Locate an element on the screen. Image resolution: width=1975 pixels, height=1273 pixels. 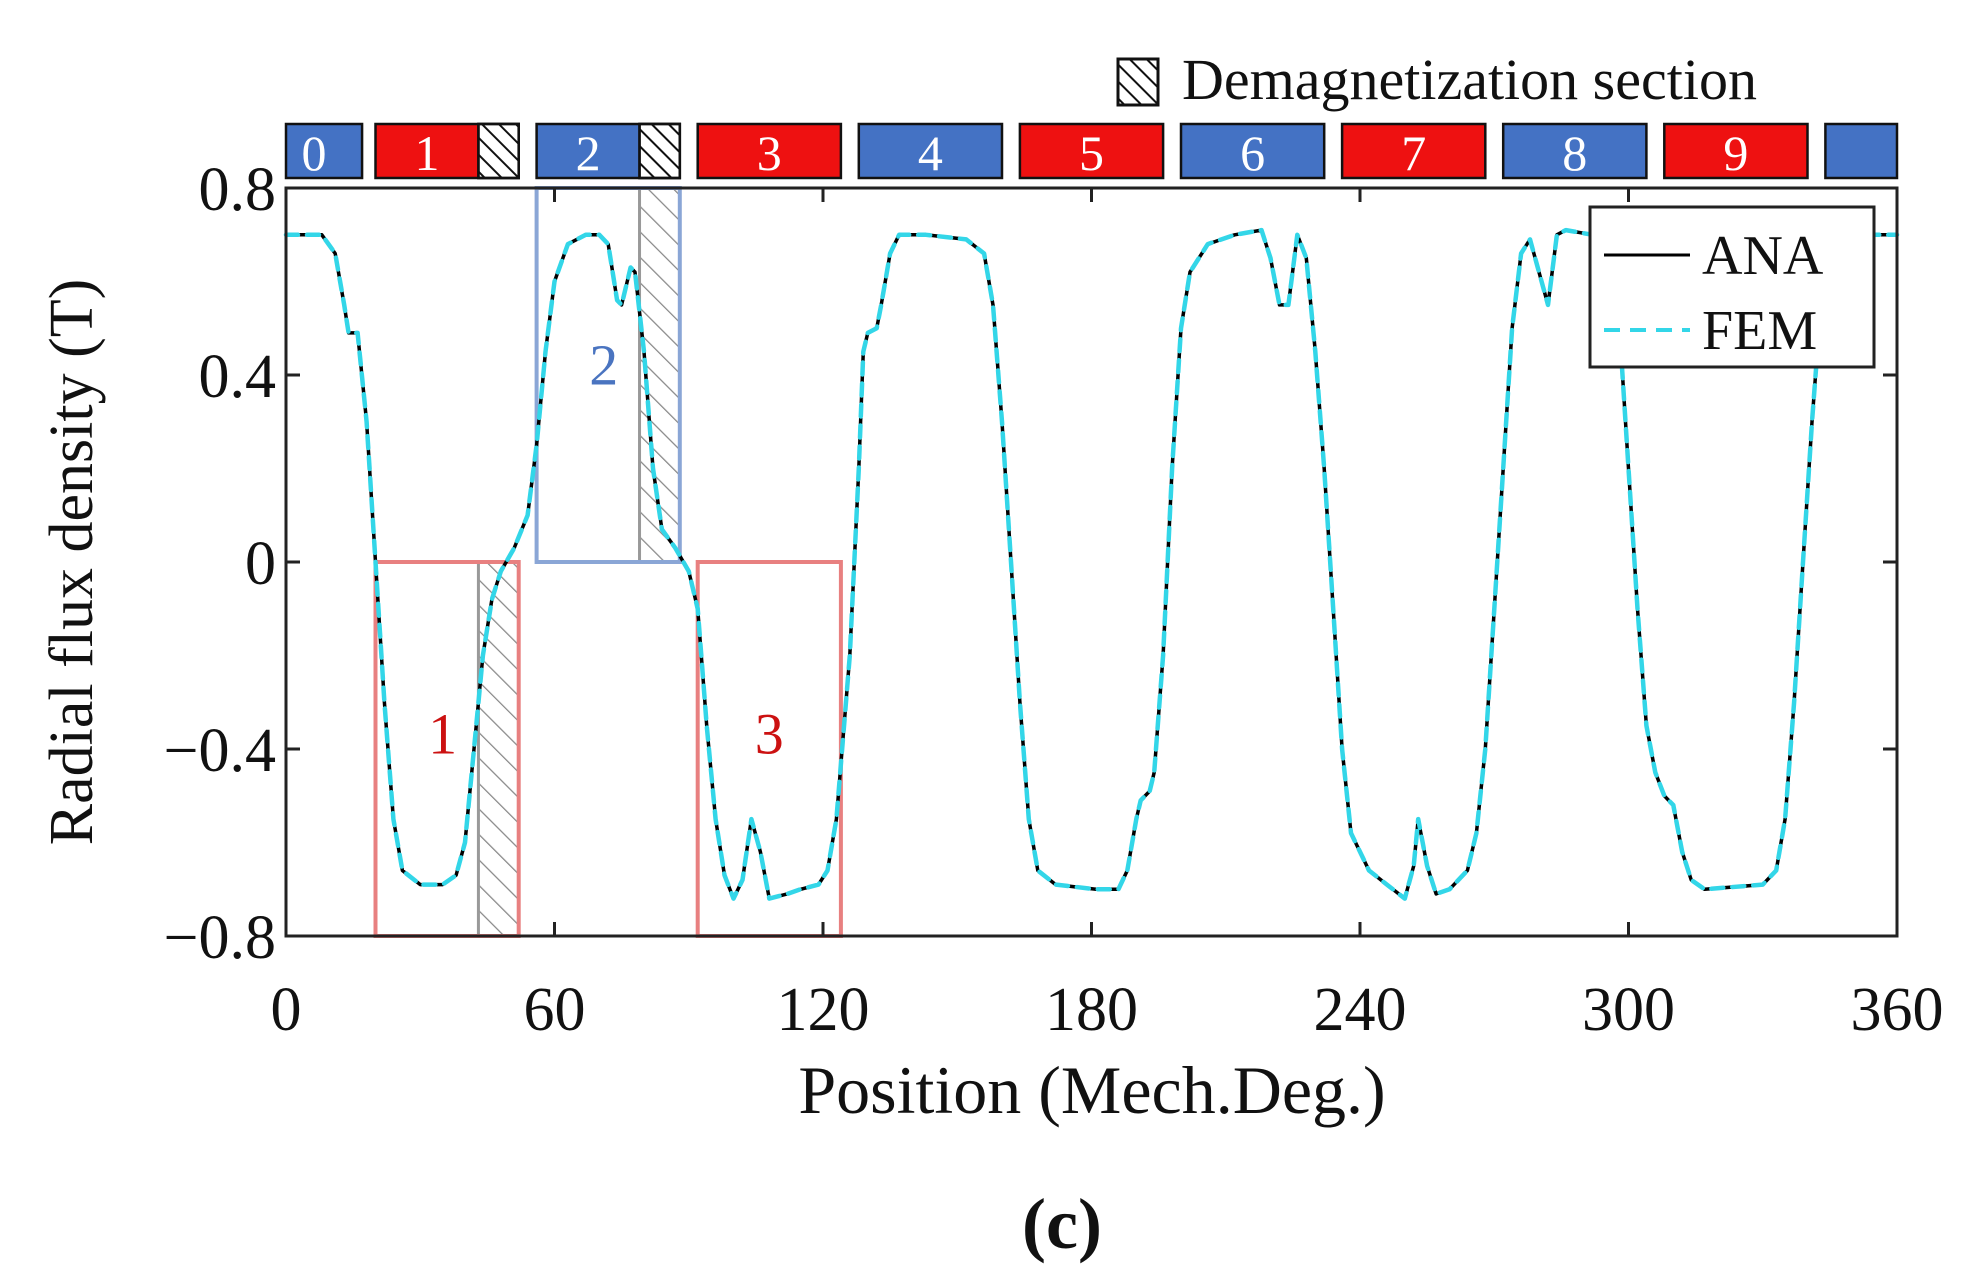
pole-label: 6 is located at coordinates (1252, 153).